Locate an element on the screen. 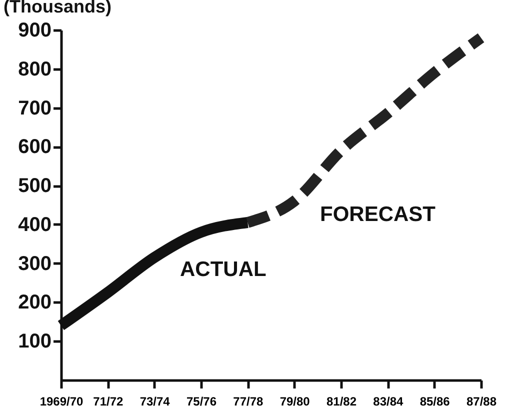  y-tick-label: 200 is located at coordinates (35, 303).